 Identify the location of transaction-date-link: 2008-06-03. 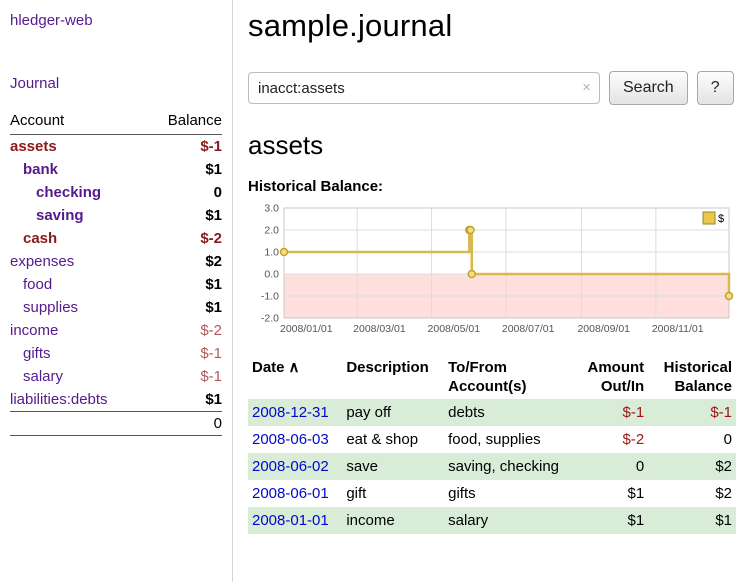
(290, 439).